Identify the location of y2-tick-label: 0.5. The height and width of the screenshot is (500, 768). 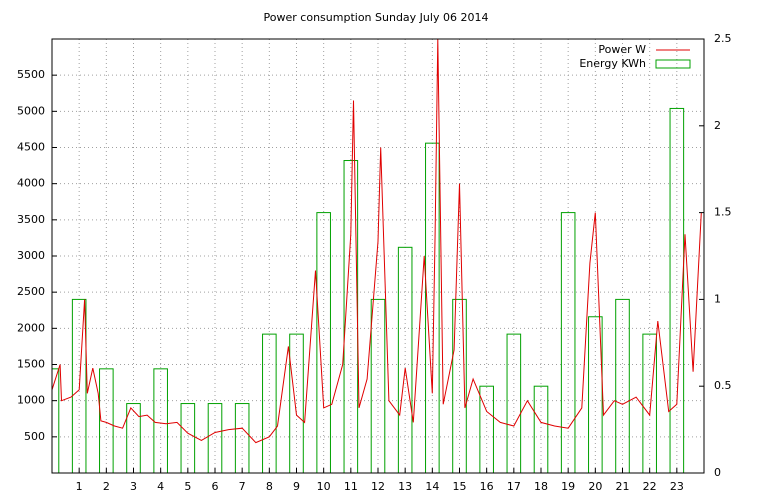
(723, 385).